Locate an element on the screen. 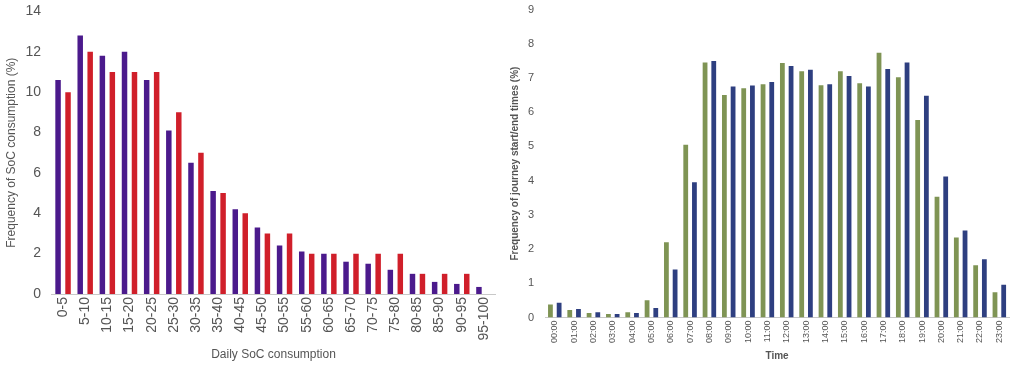 This screenshot has width=1019, height=366. x-tick-label: 20-25 is located at coordinates (150, 314).